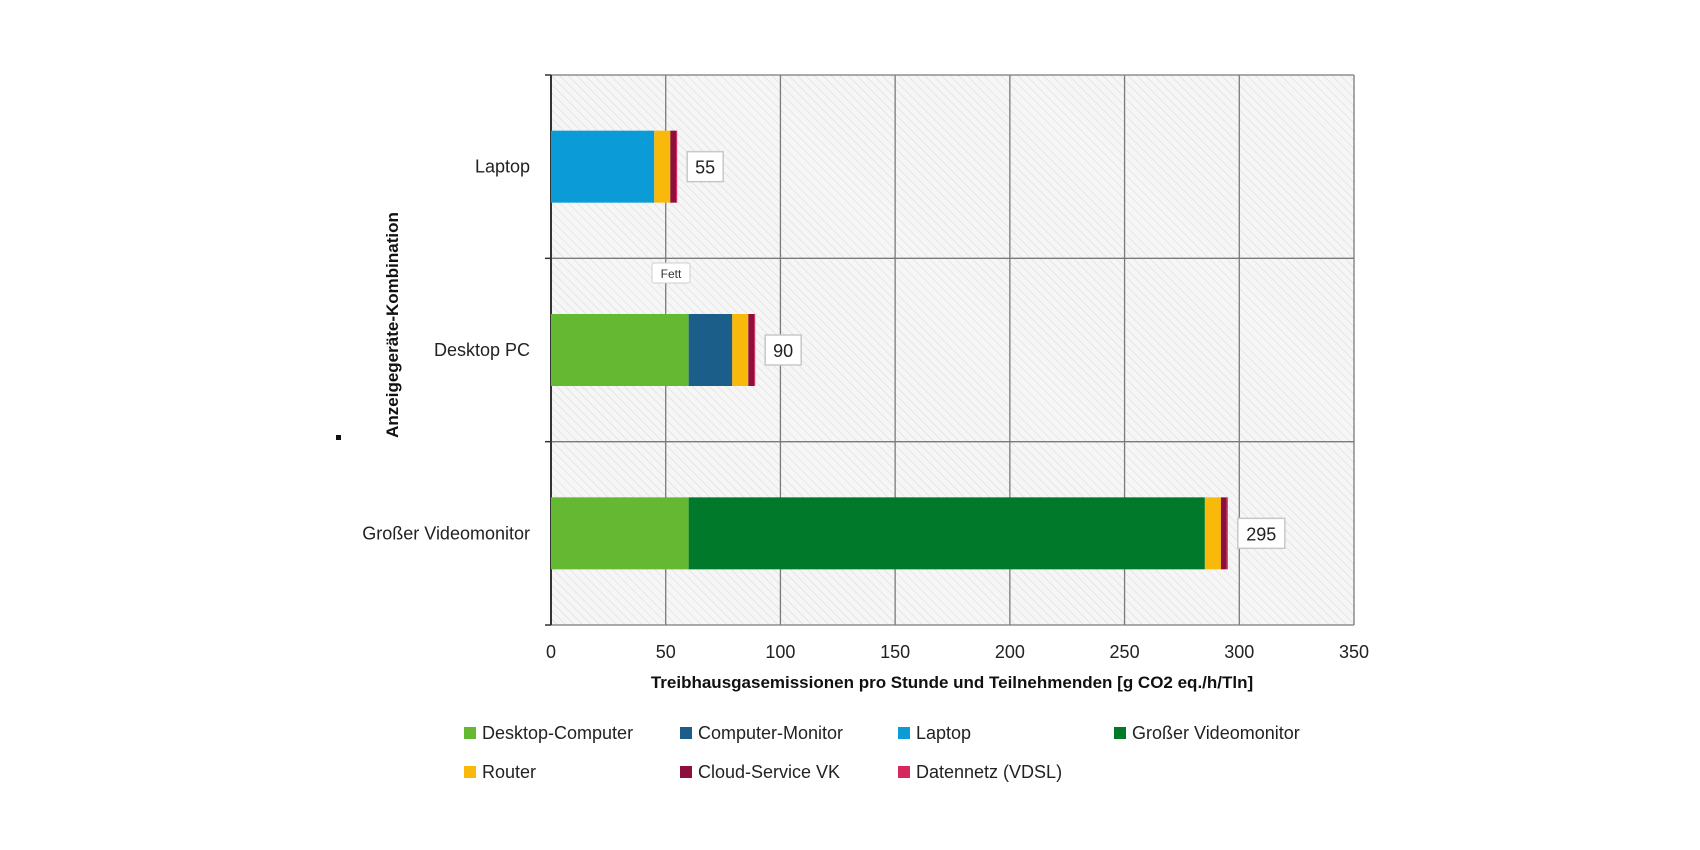 The image size is (1700, 850). Describe the element at coordinates (502, 167) in the screenshot. I see `category-label: Laptop` at that location.